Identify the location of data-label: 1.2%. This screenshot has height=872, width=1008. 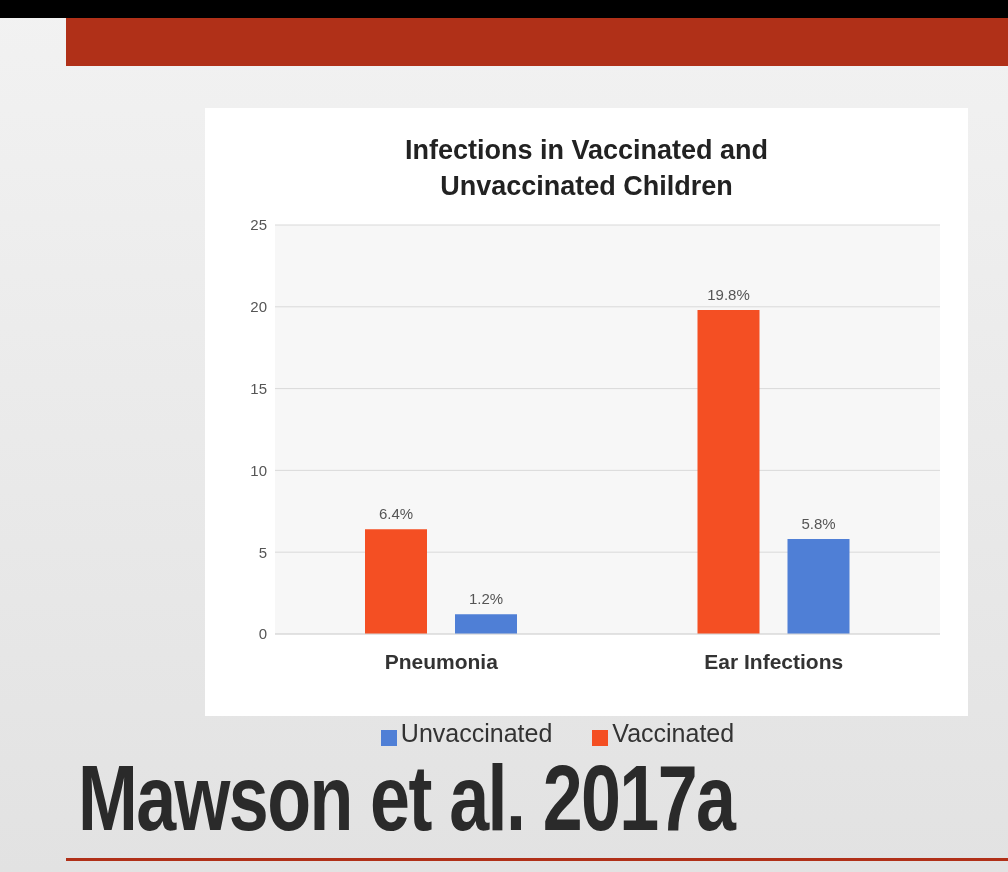
(486, 599).